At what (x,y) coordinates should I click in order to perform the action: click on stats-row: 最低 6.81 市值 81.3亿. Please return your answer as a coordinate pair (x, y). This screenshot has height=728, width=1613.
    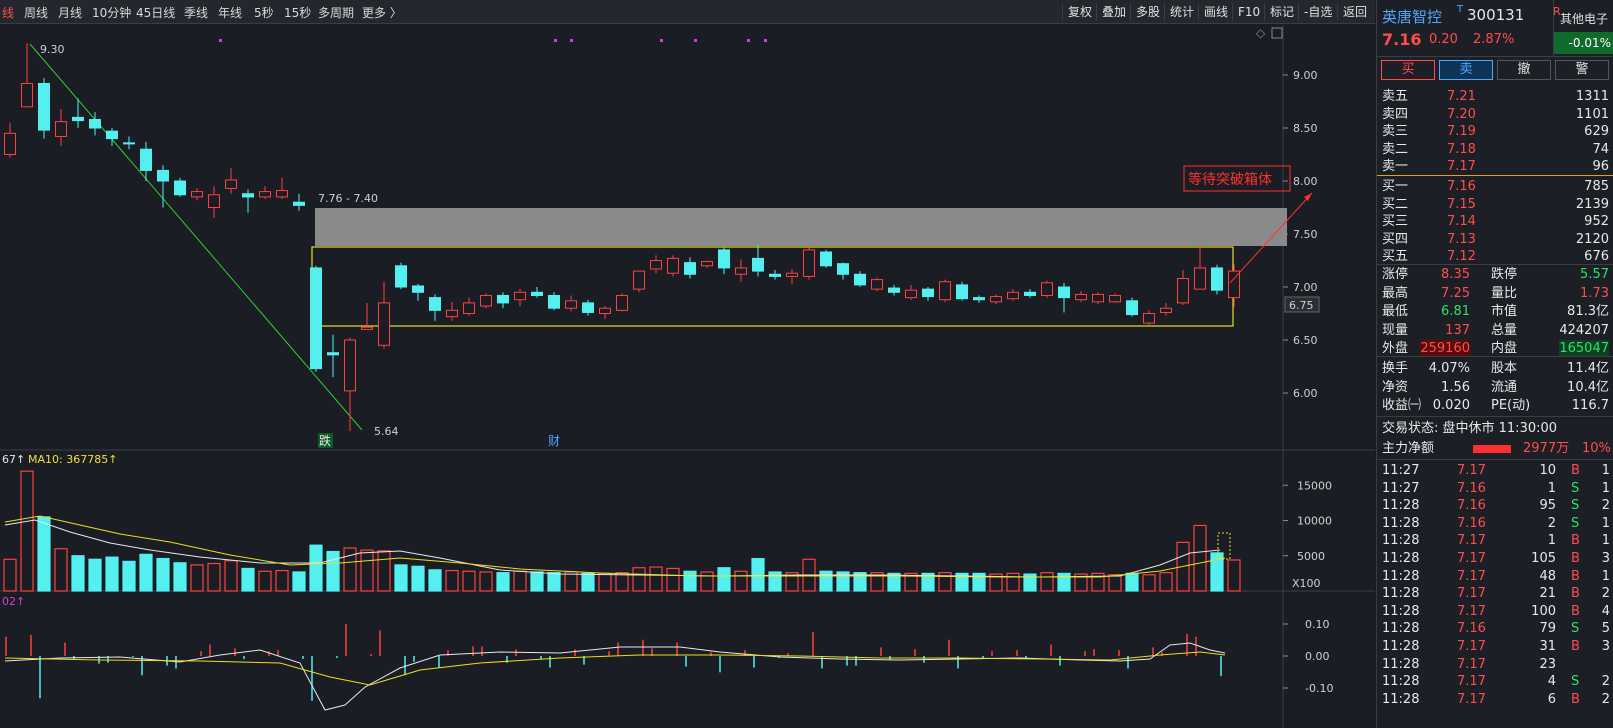
    Looking at the image, I should click on (1495, 311).